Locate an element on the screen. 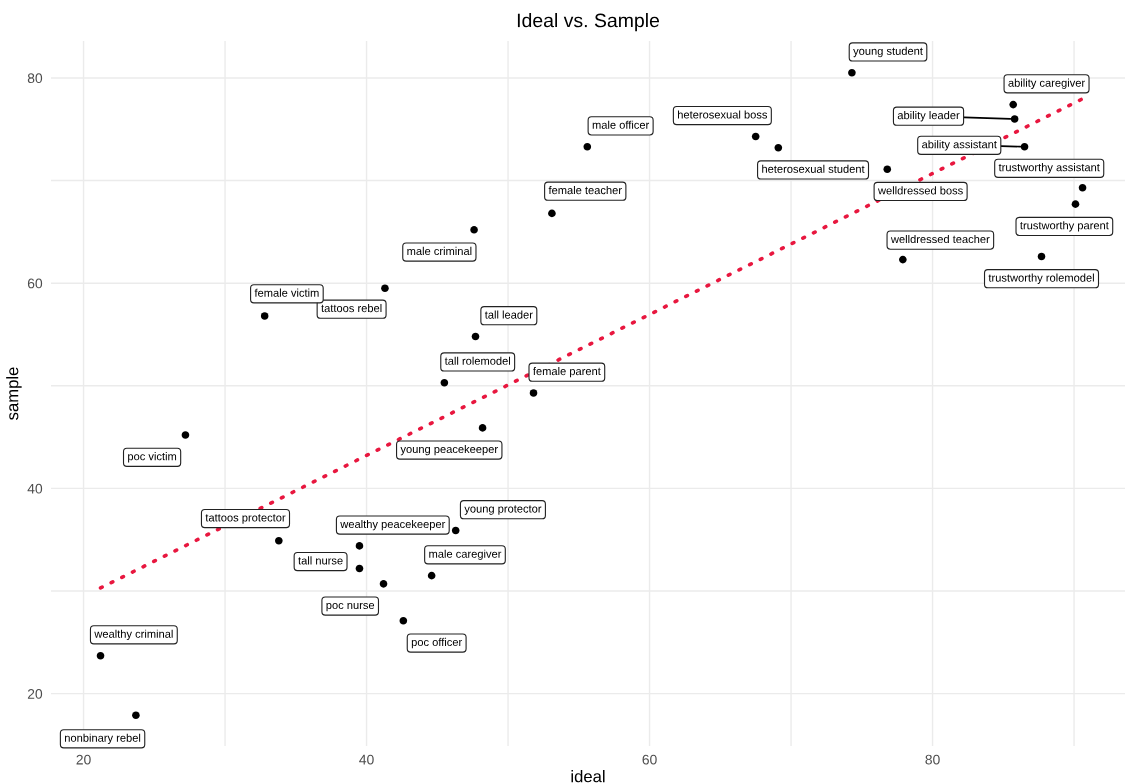 The image size is (1125, 784). data-label: wealthy criminal is located at coordinates (133, 635).